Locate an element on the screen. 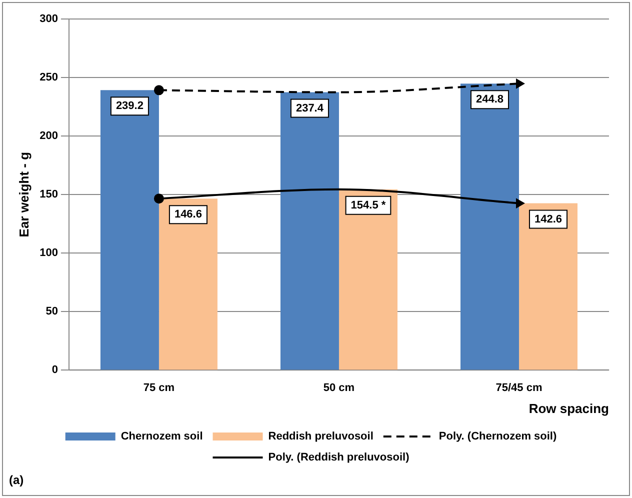 The width and height of the screenshot is (632, 498). legend-label: Chernozem soil is located at coordinates (161, 436).